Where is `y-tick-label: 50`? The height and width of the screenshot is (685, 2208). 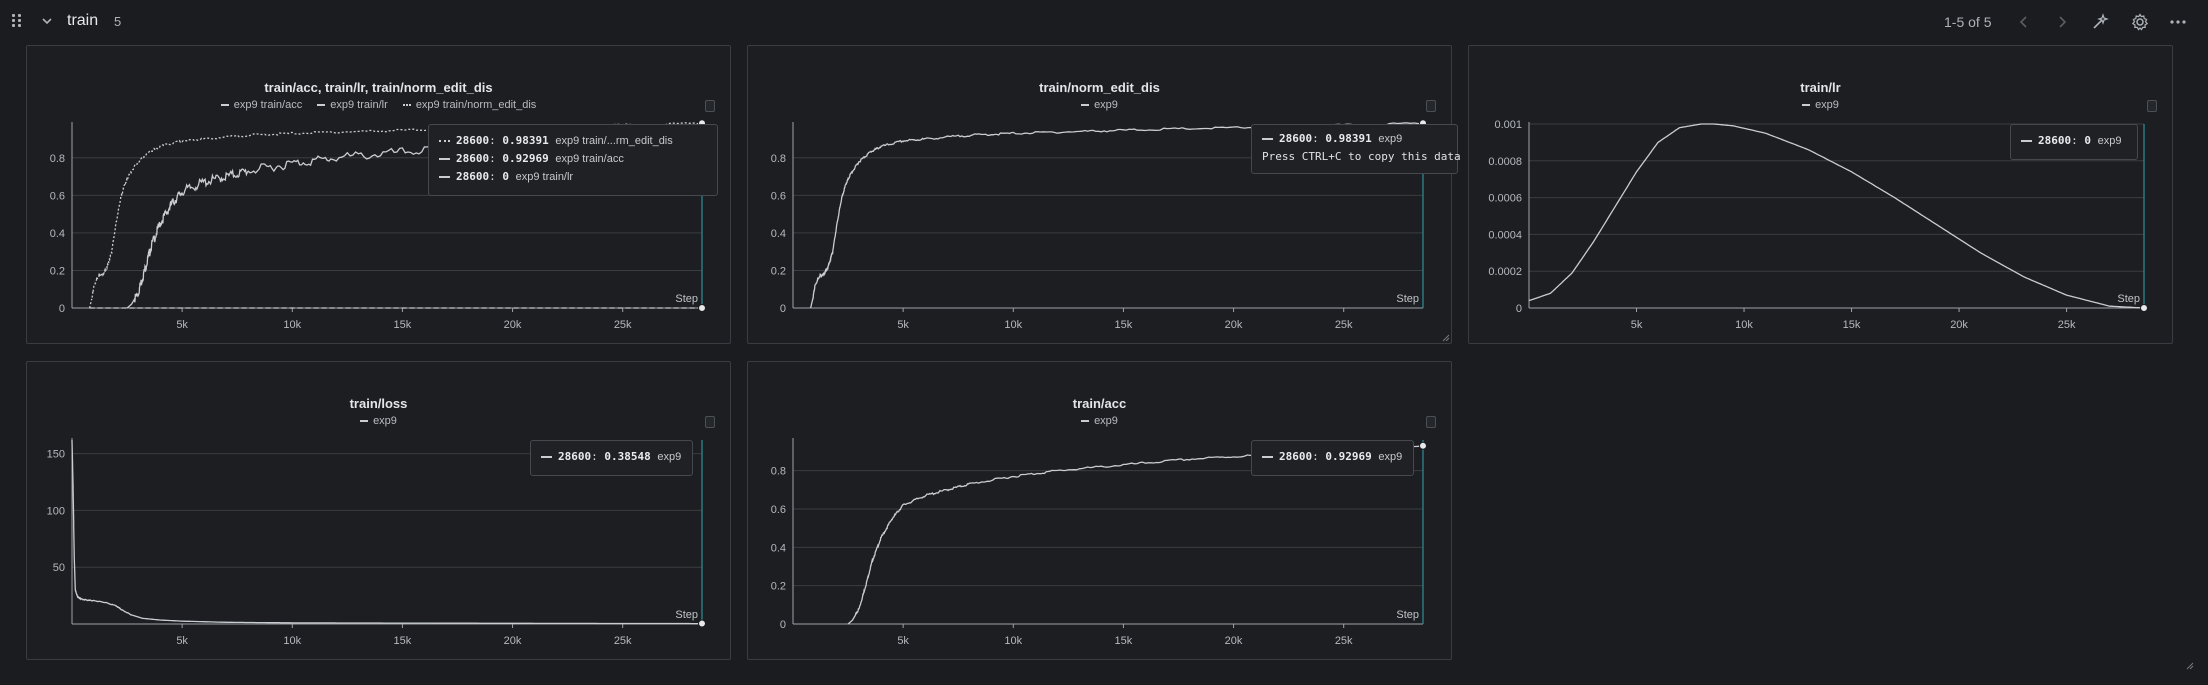 y-tick-label: 50 is located at coordinates (59, 568).